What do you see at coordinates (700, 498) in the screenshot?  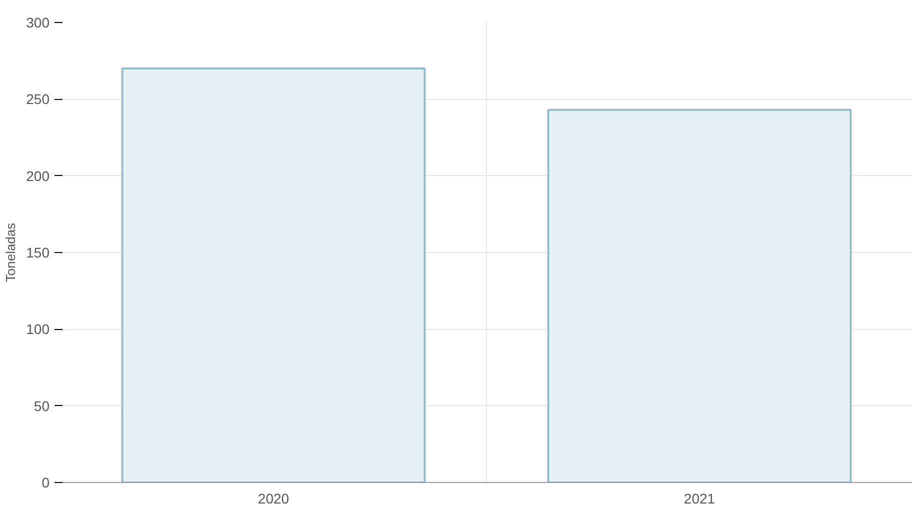 I see `x-tick-label: 2021` at bounding box center [700, 498].